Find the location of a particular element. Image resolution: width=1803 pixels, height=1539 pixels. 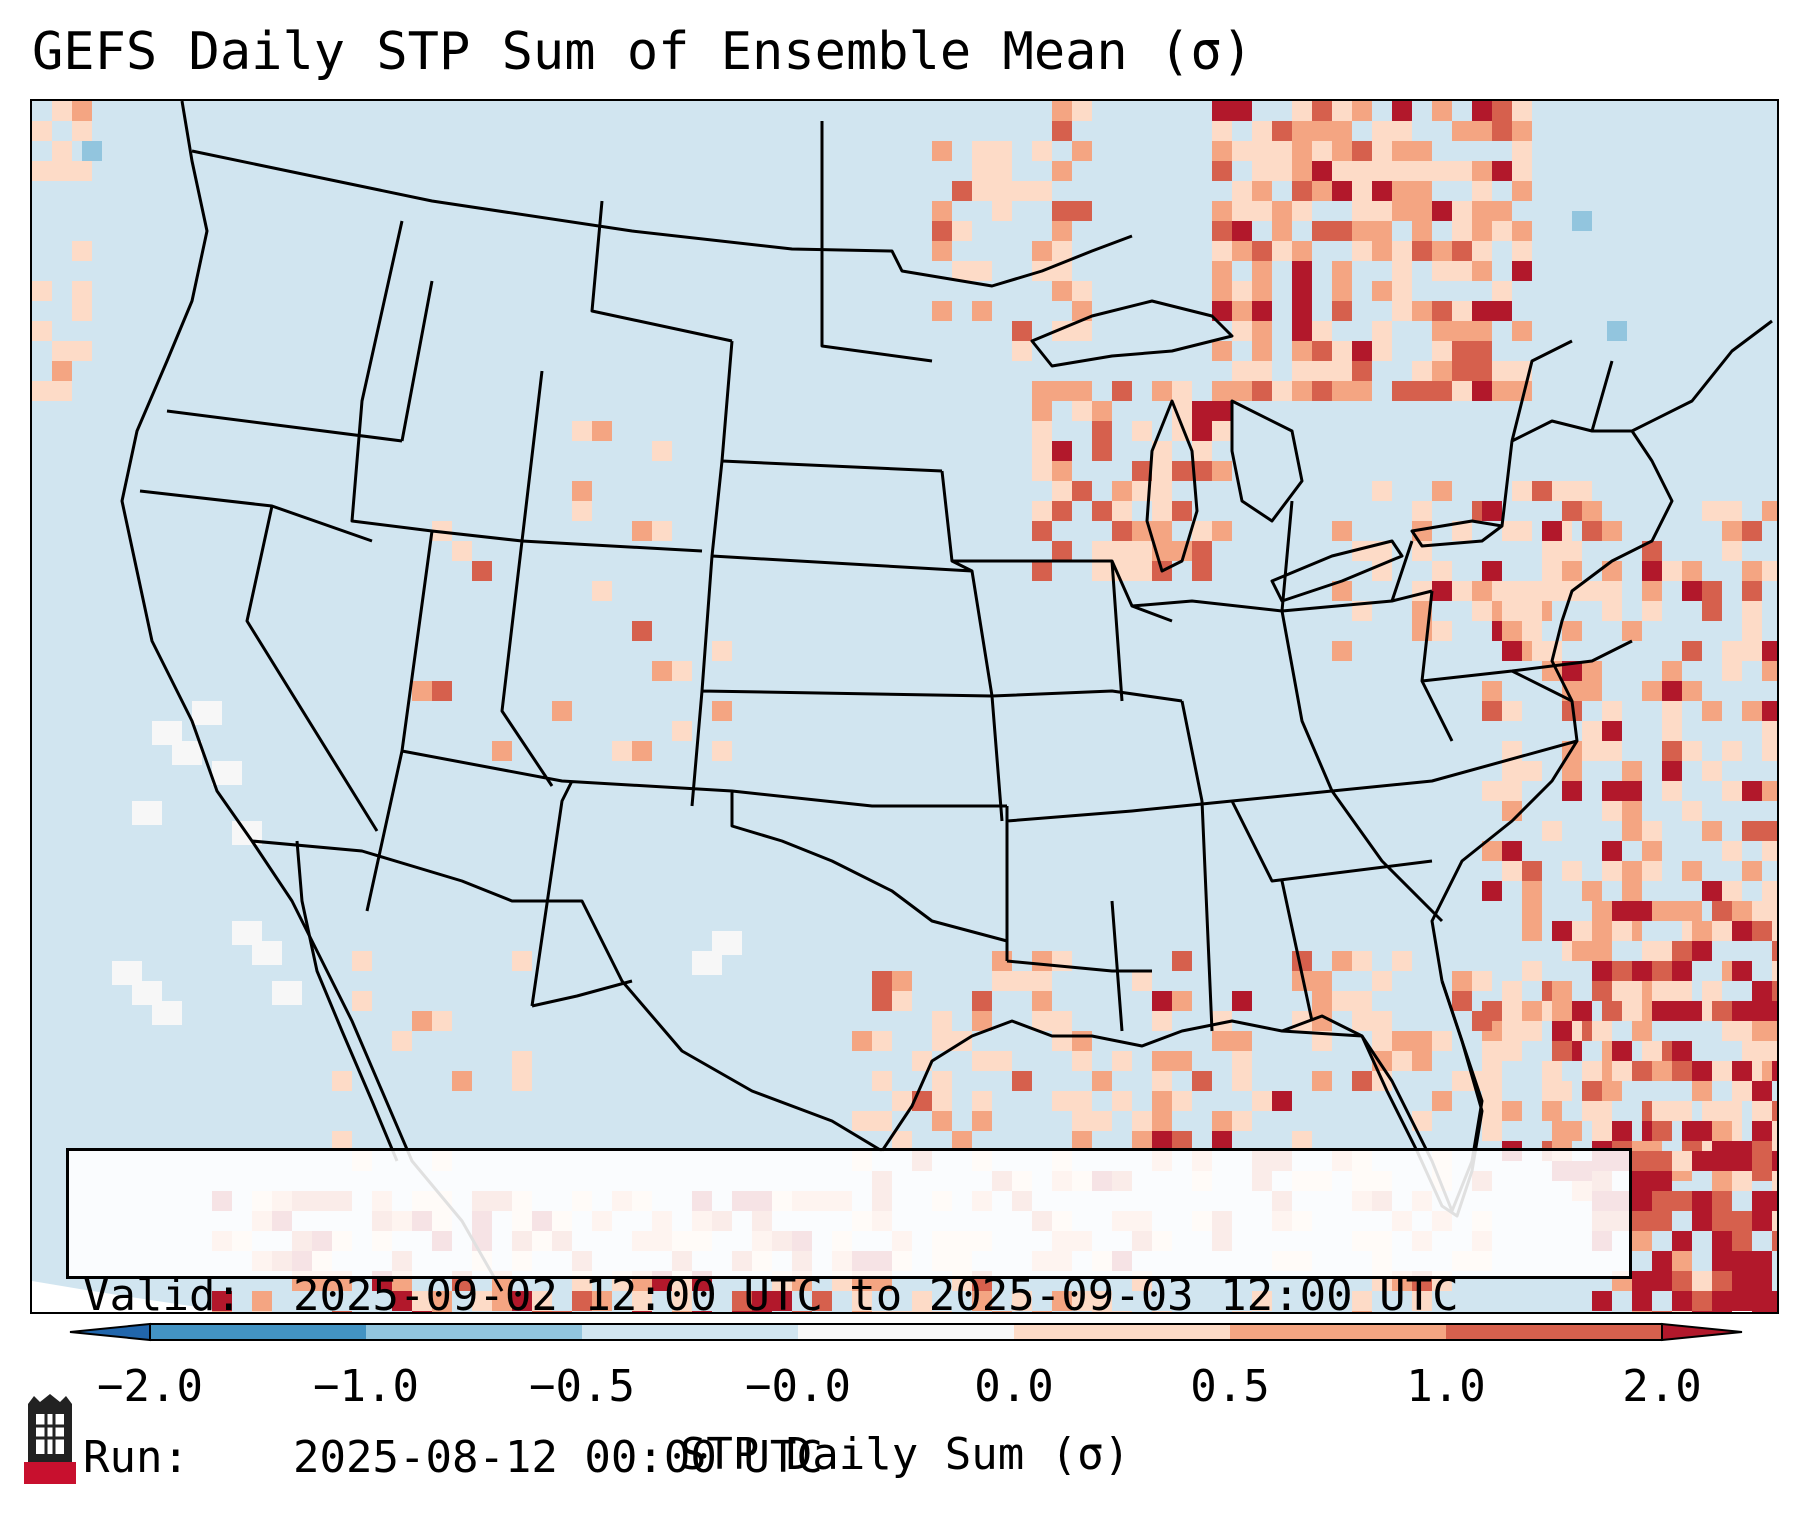

niu-logo-icon is located at coordinates (50, 1439).